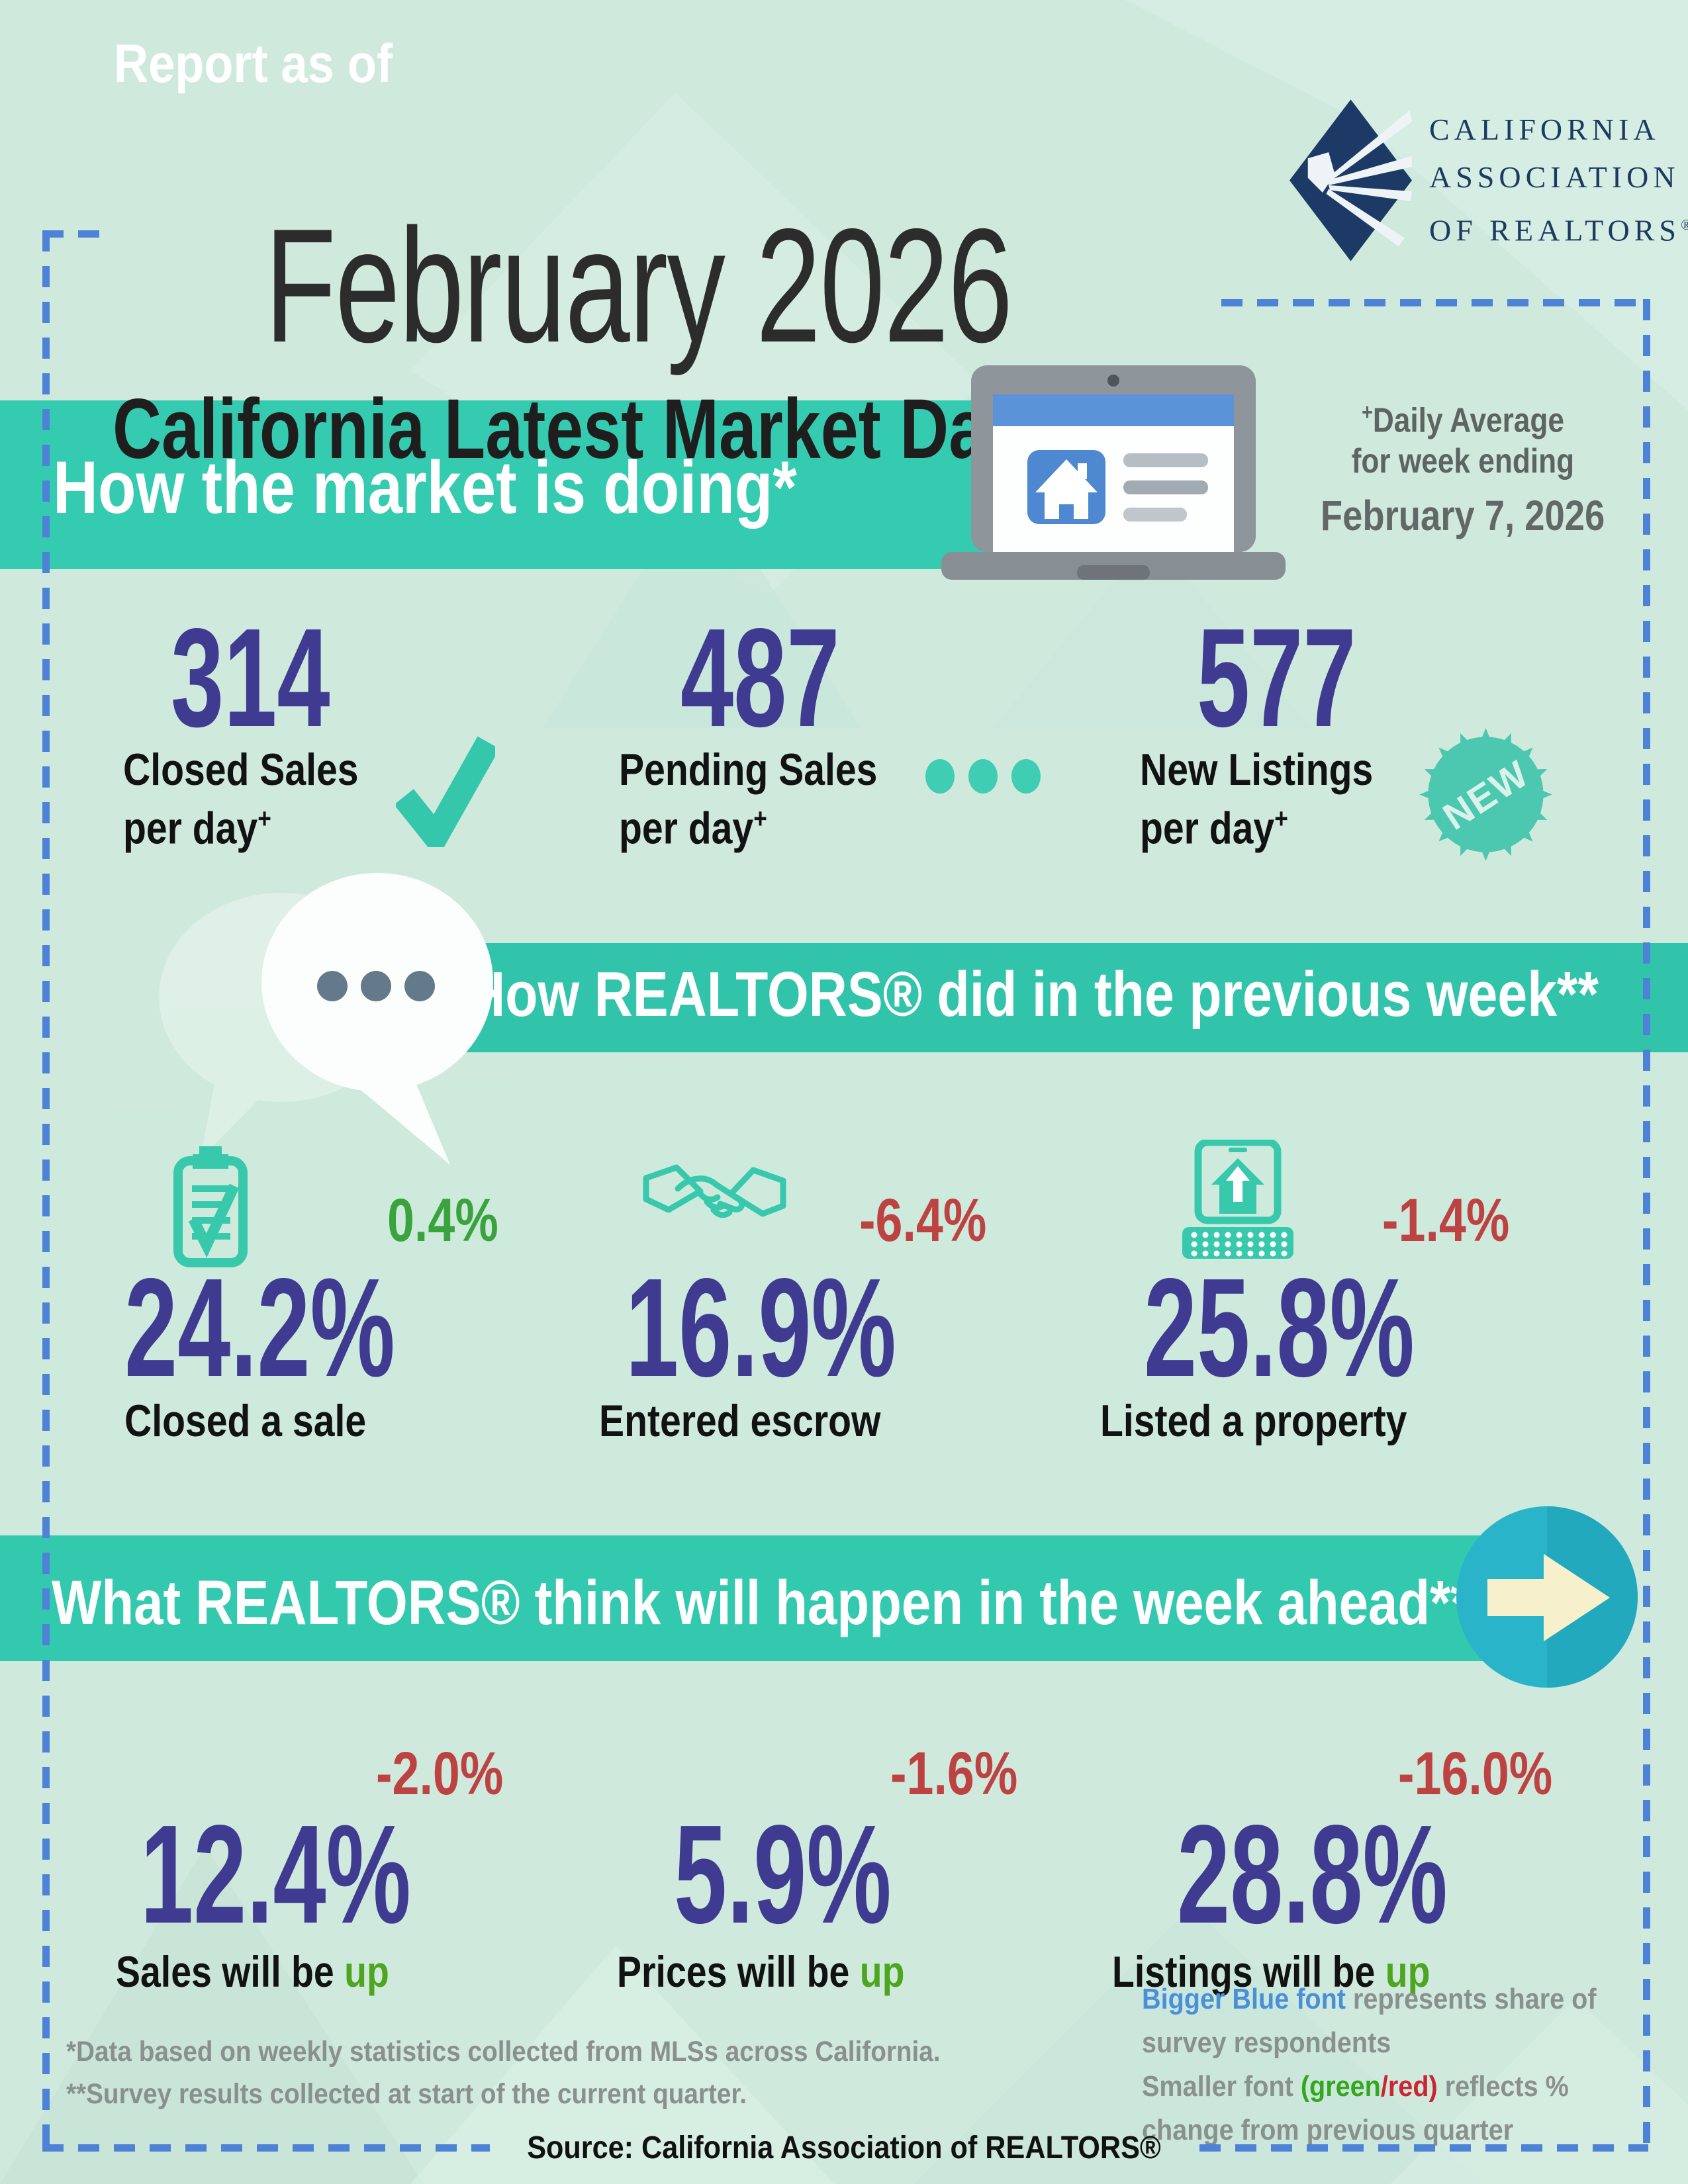  I want to click on closed-sale-value: 24.2%, so click(259, 1327).